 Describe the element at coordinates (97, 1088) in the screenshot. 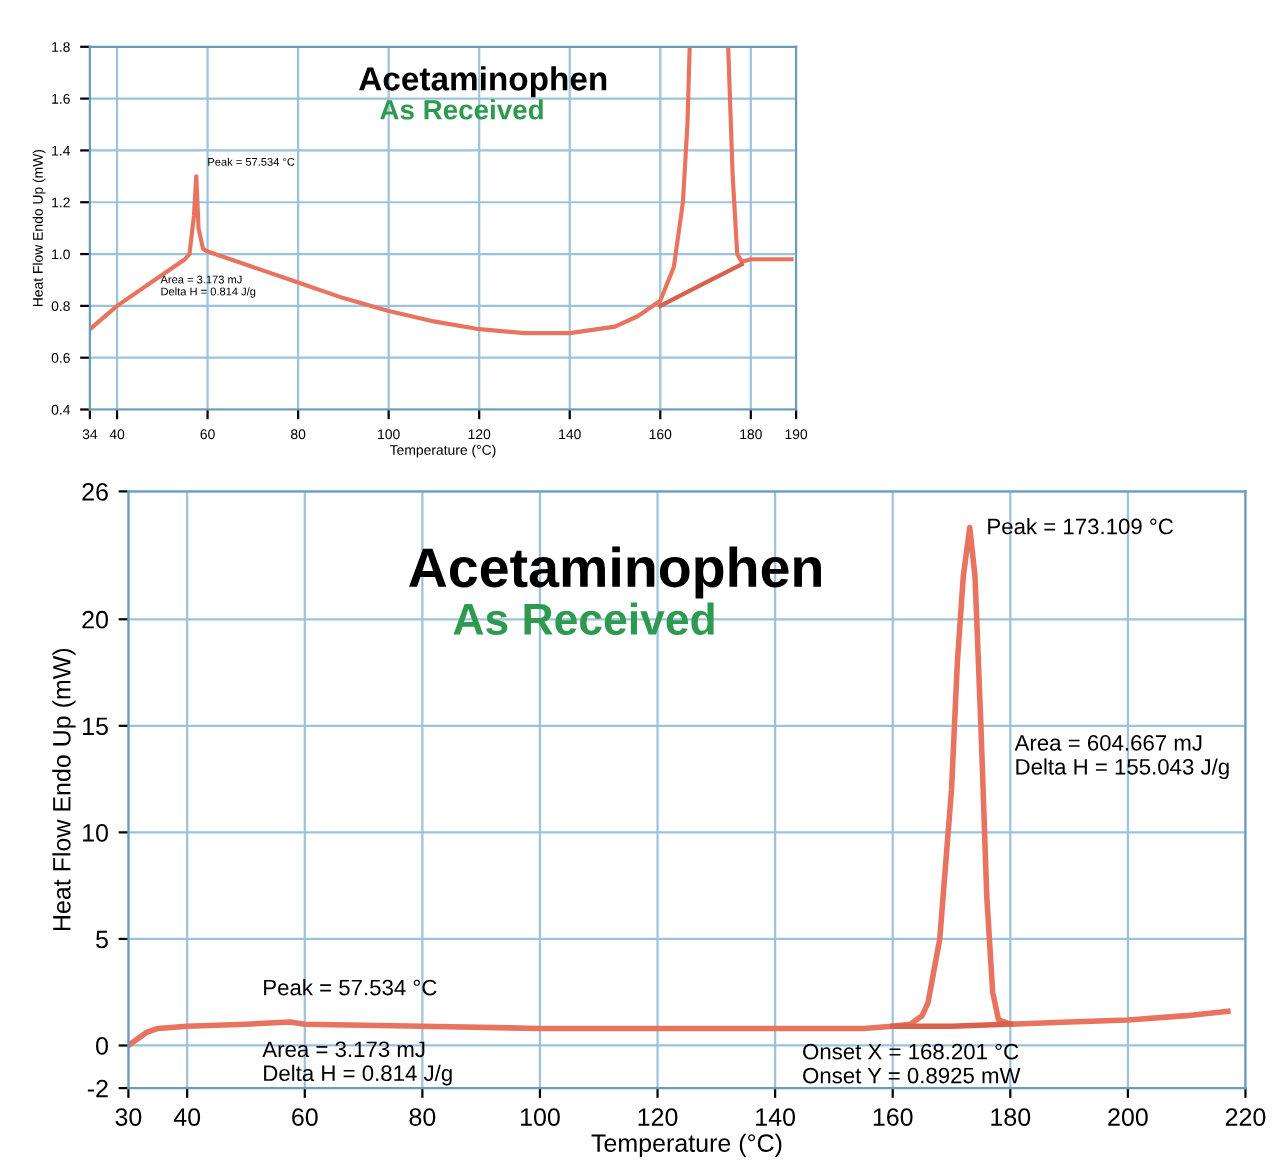

I see `y-tick-label: -2` at that location.